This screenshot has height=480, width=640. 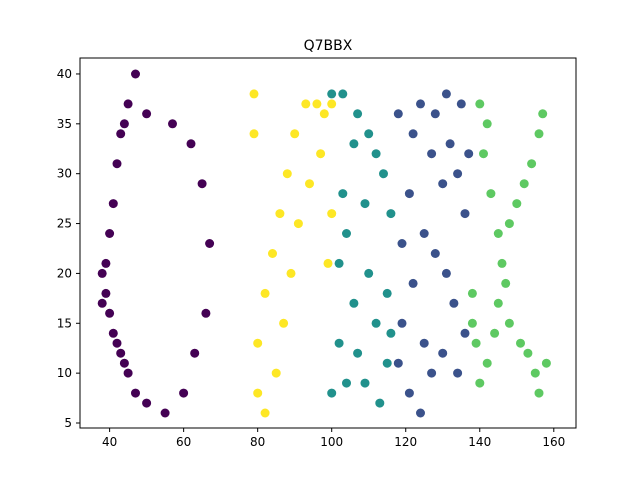 What do you see at coordinates (64, 323) in the screenshot?
I see `y-tick-label-2: 15` at bounding box center [64, 323].